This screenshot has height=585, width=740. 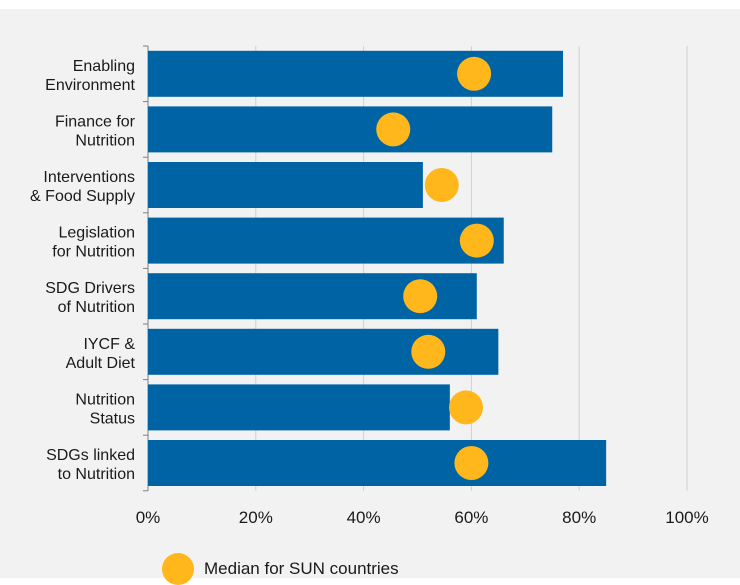 What do you see at coordinates (90, 76) in the screenshot?
I see `category-label: Enabling Environment` at bounding box center [90, 76].